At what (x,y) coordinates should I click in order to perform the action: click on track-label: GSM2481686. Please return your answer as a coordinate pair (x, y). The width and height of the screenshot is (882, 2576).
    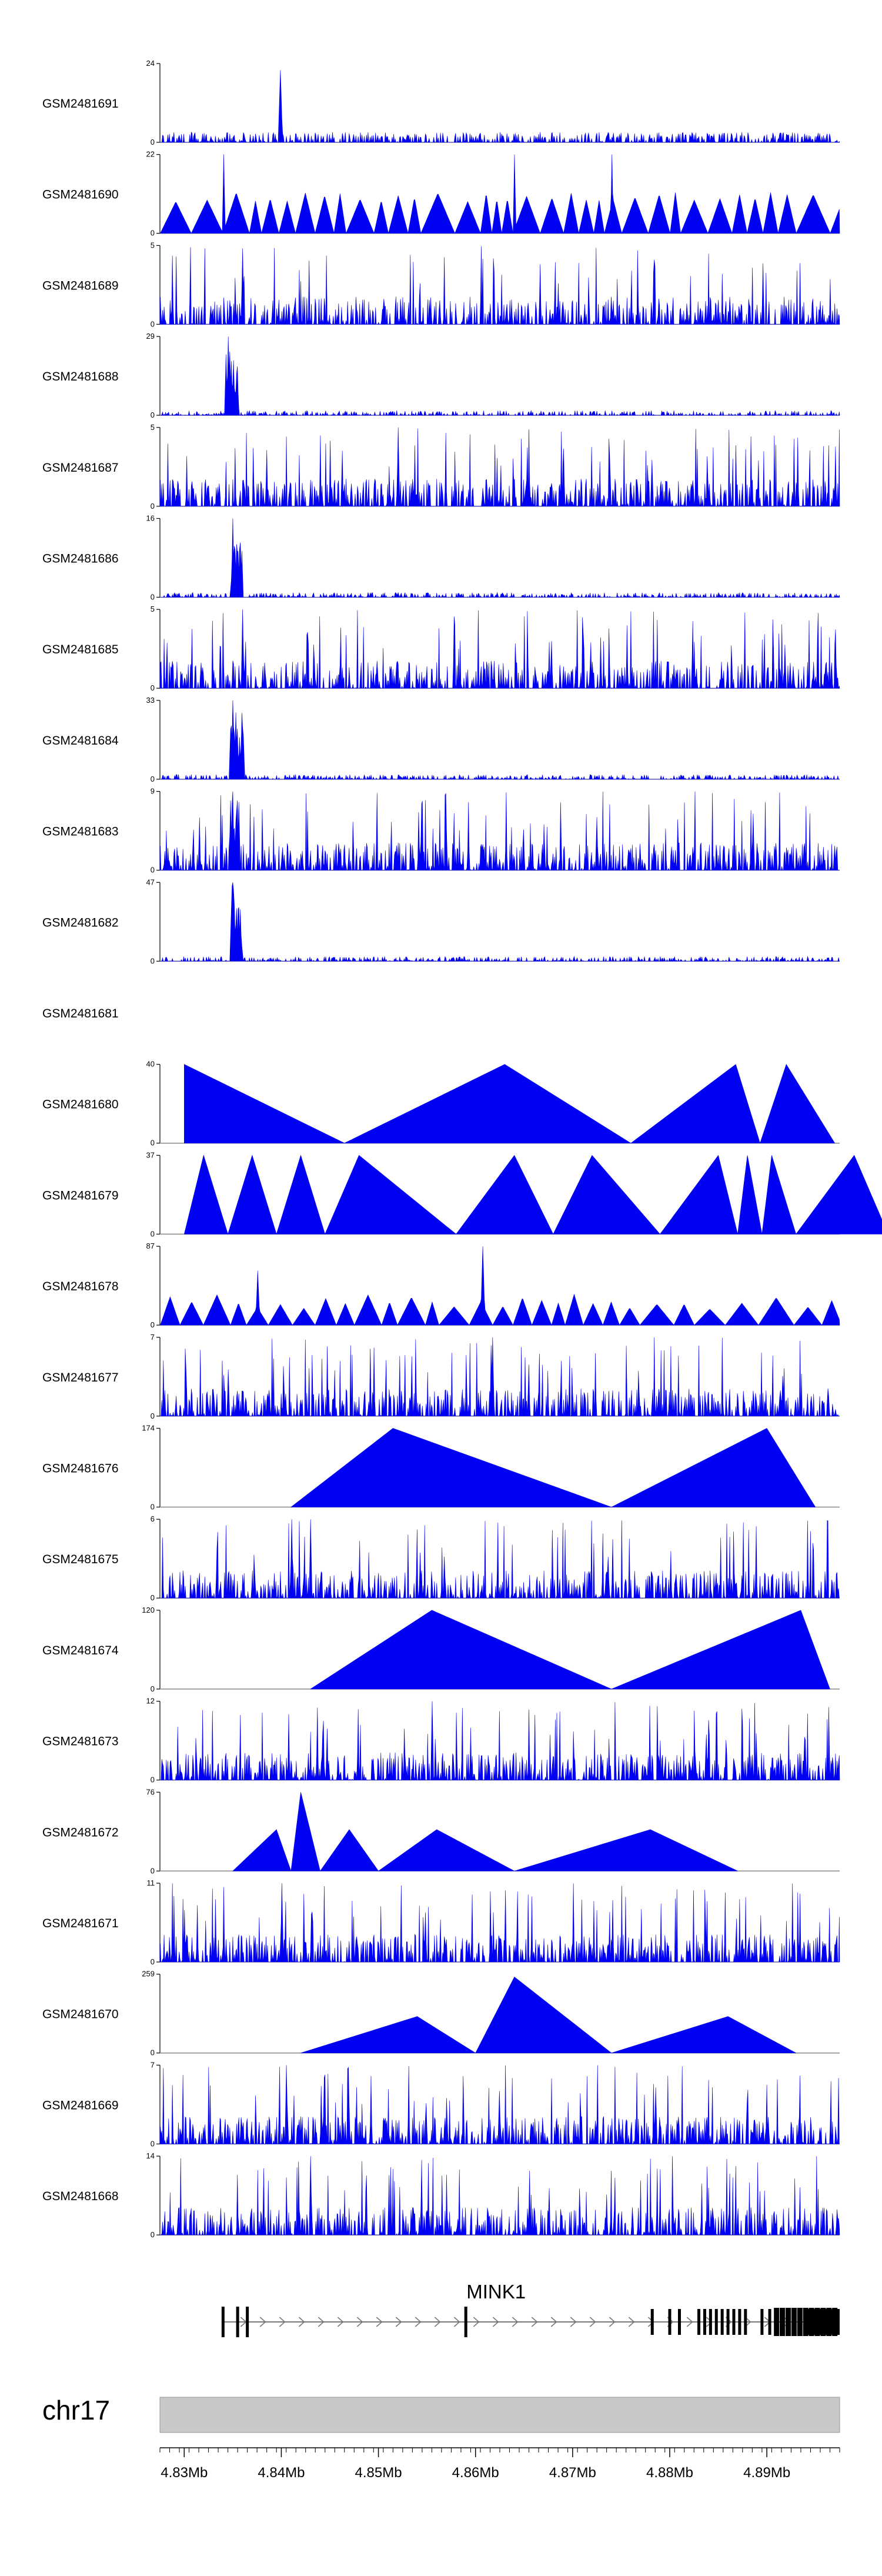
    Looking at the image, I should click on (80, 559).